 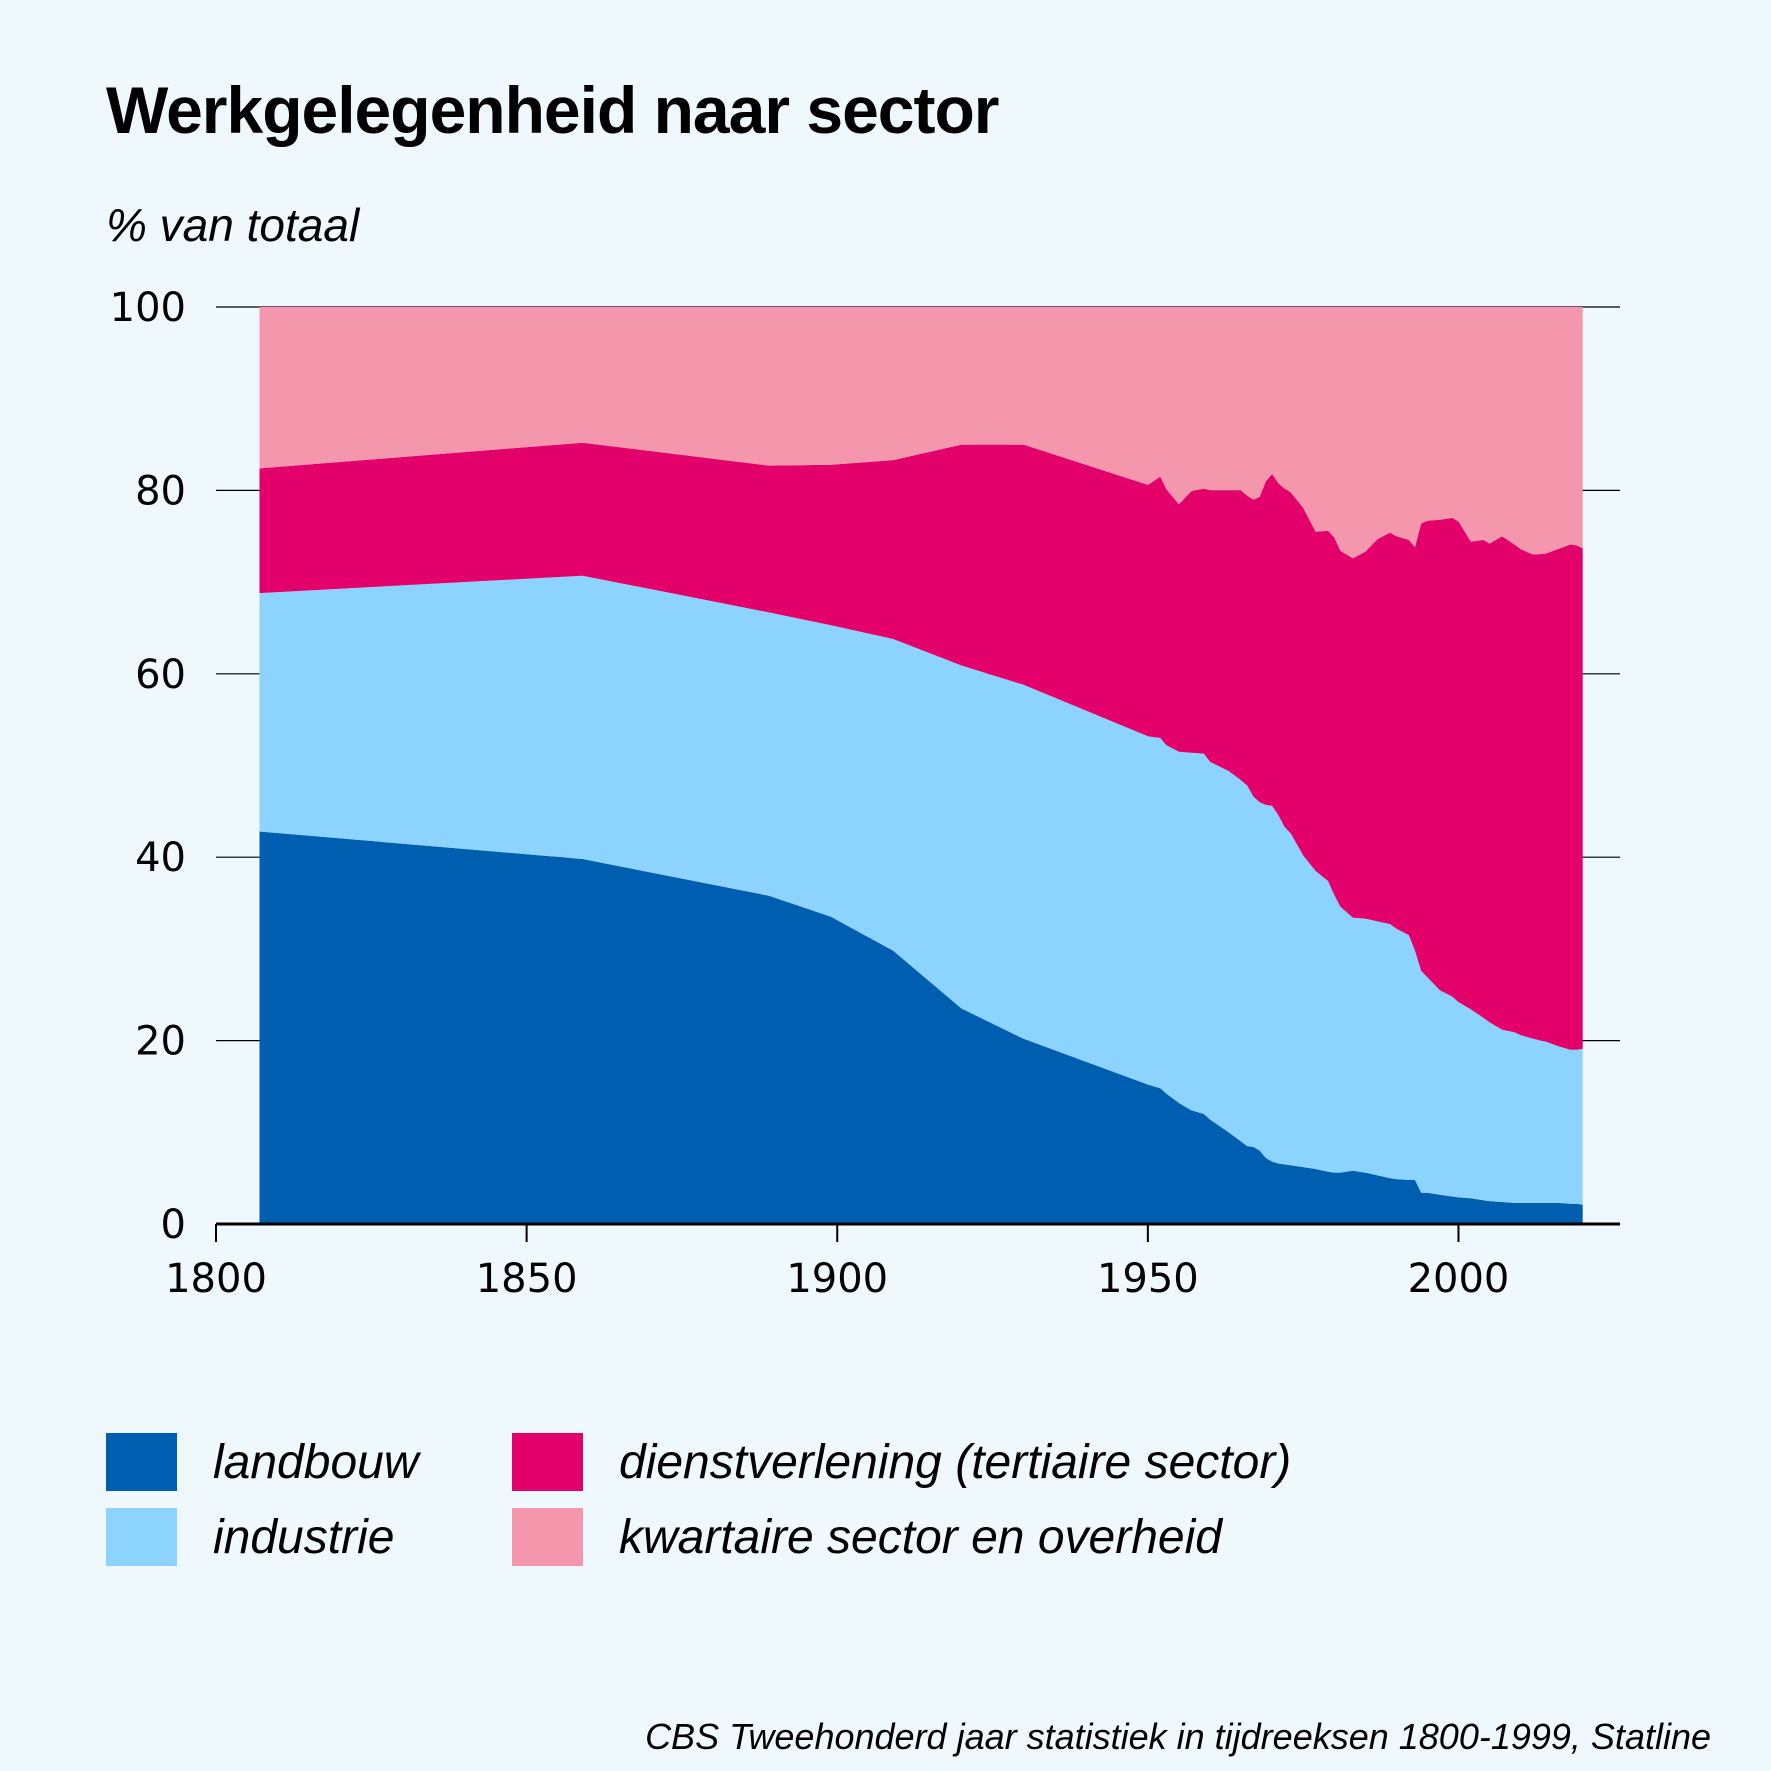 I want to click on legend-item-landbouw: landbouw, so click(x=262, y=1462).